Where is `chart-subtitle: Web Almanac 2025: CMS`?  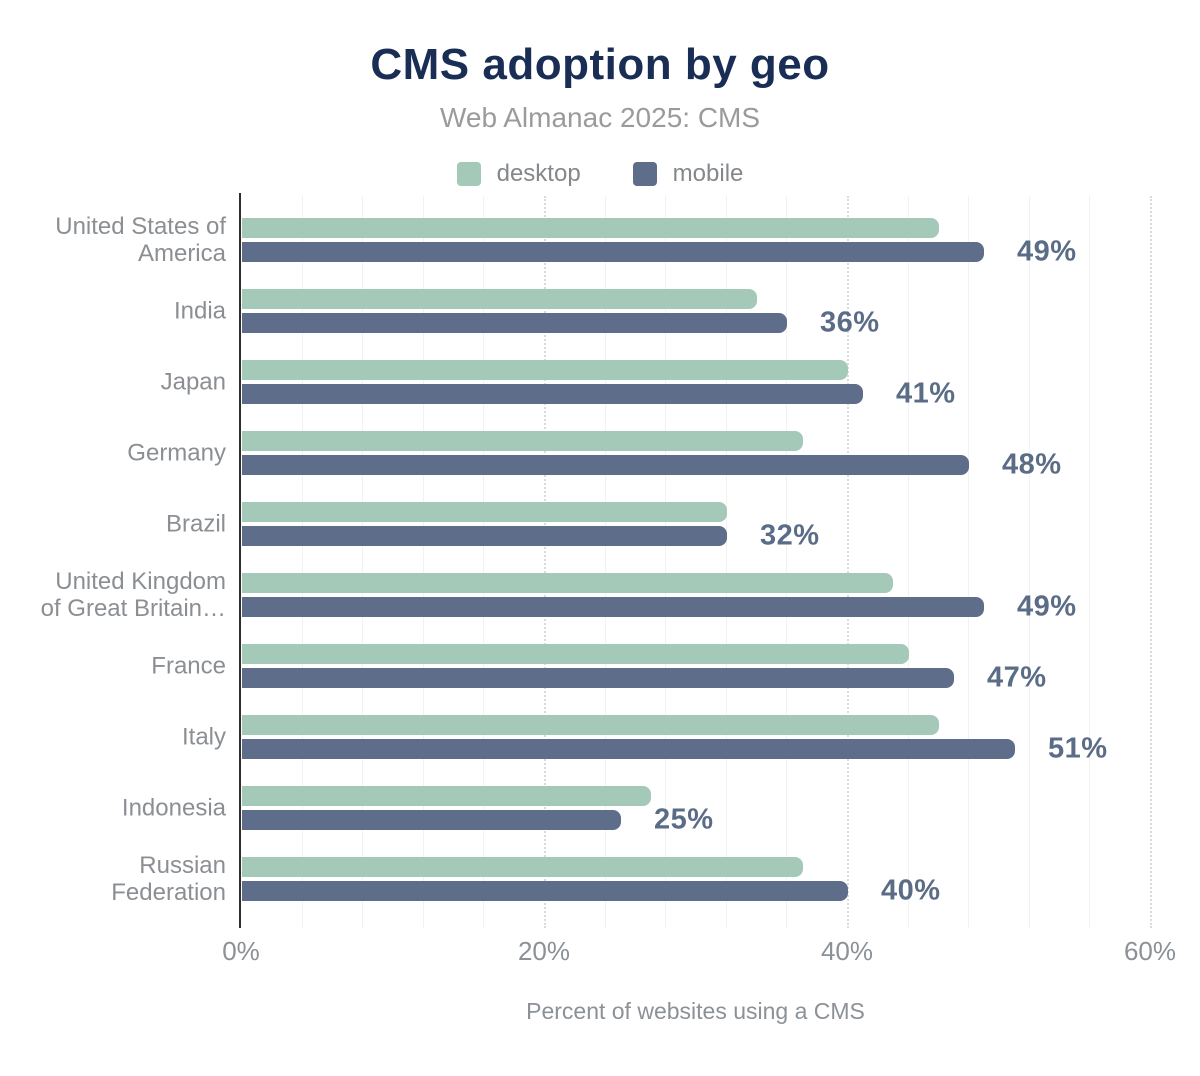
chart-subtitle: Web Almanac 2025: CMS is located at coordinates (600, 117).